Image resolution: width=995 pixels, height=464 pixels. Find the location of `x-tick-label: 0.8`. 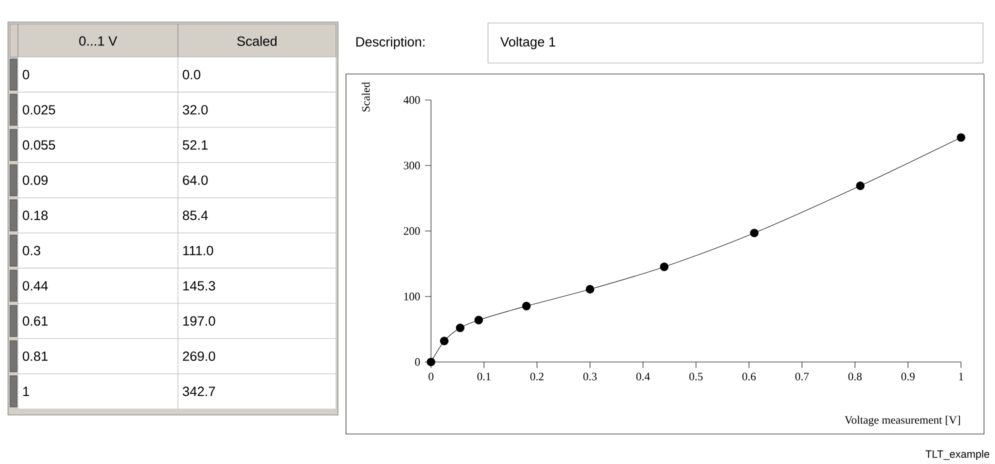

x-tick-label: 0.8 is located at coordinates (855, 376).